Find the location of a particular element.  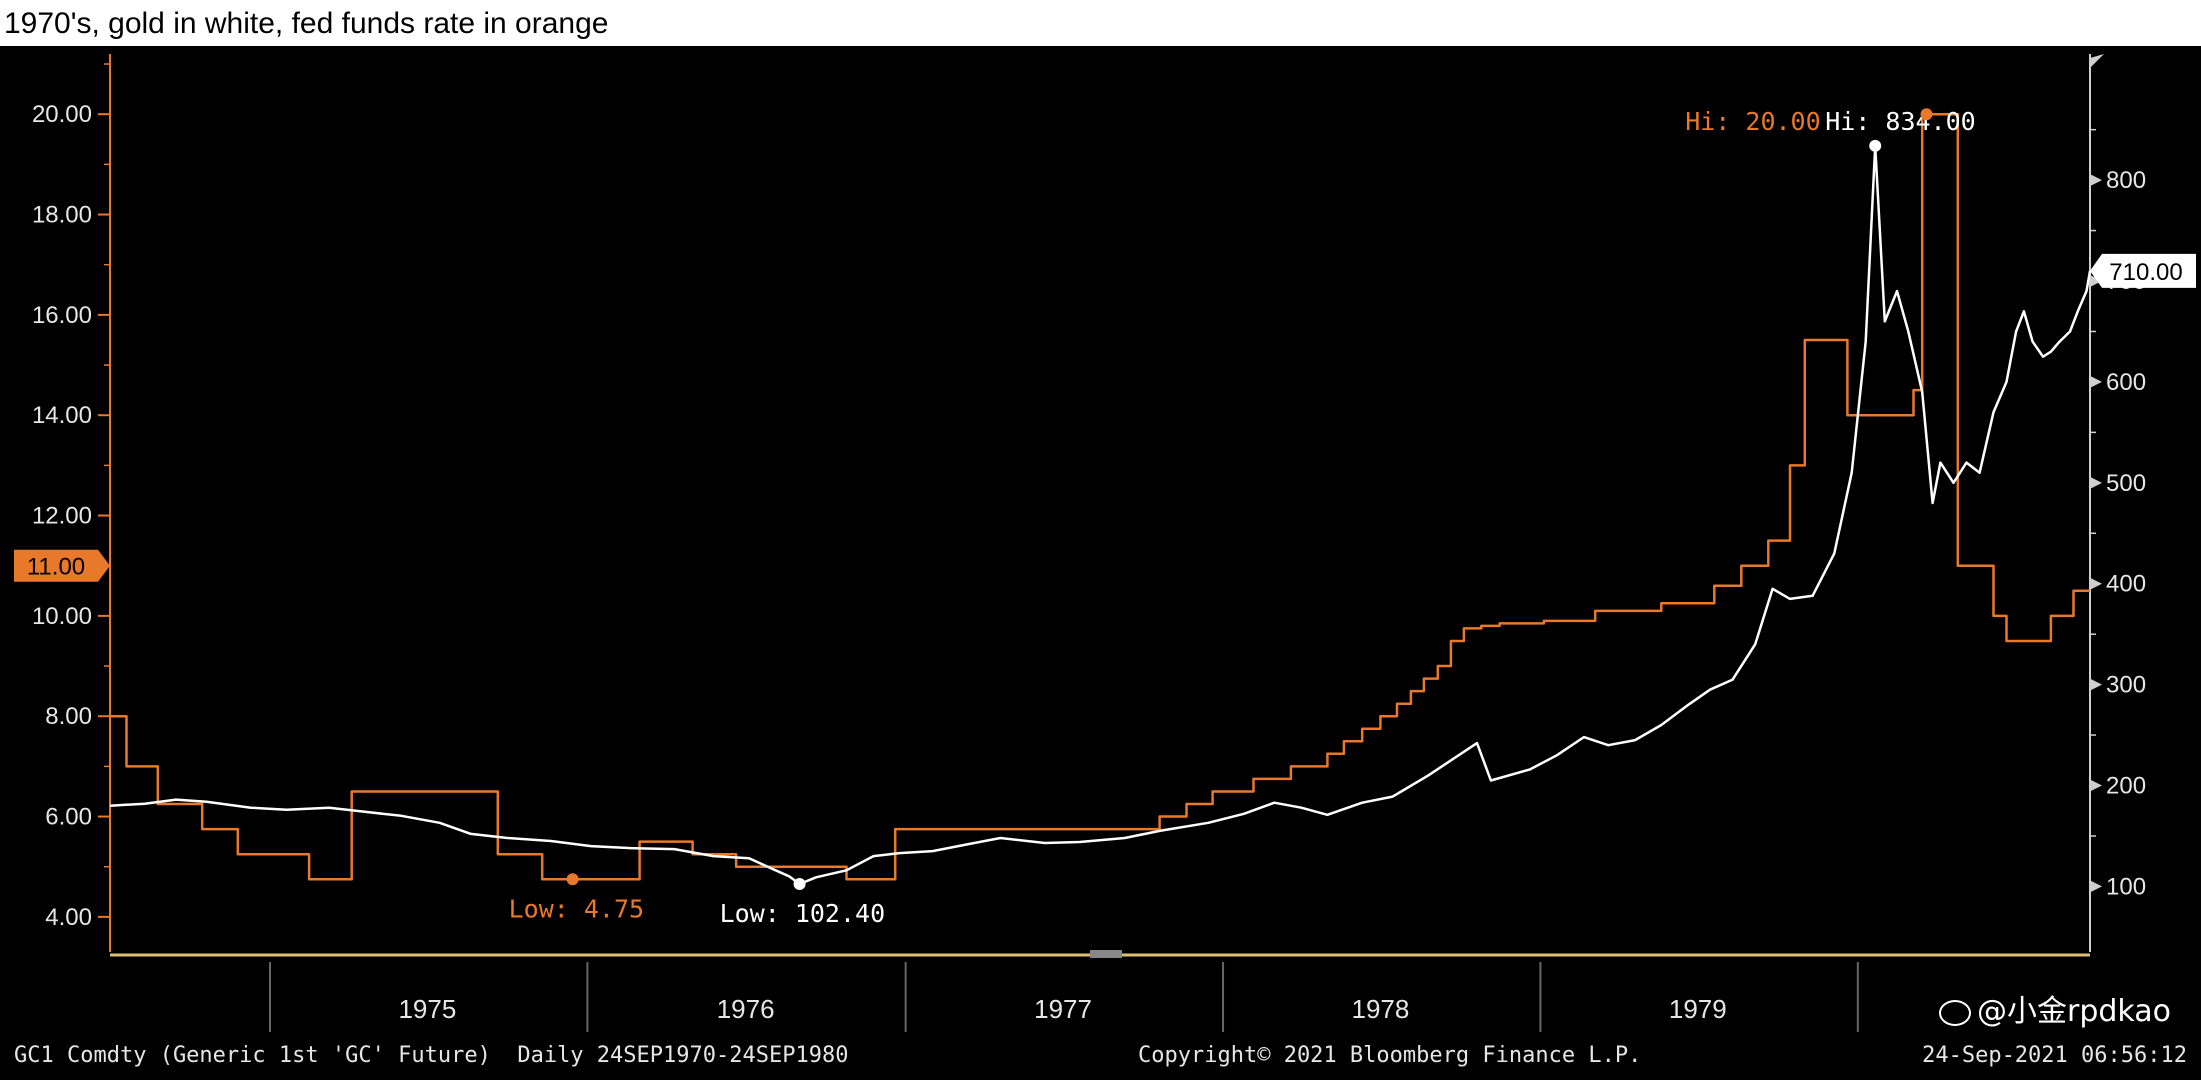

left-tick-label: 6.00 is located at coordinates (68, 817).